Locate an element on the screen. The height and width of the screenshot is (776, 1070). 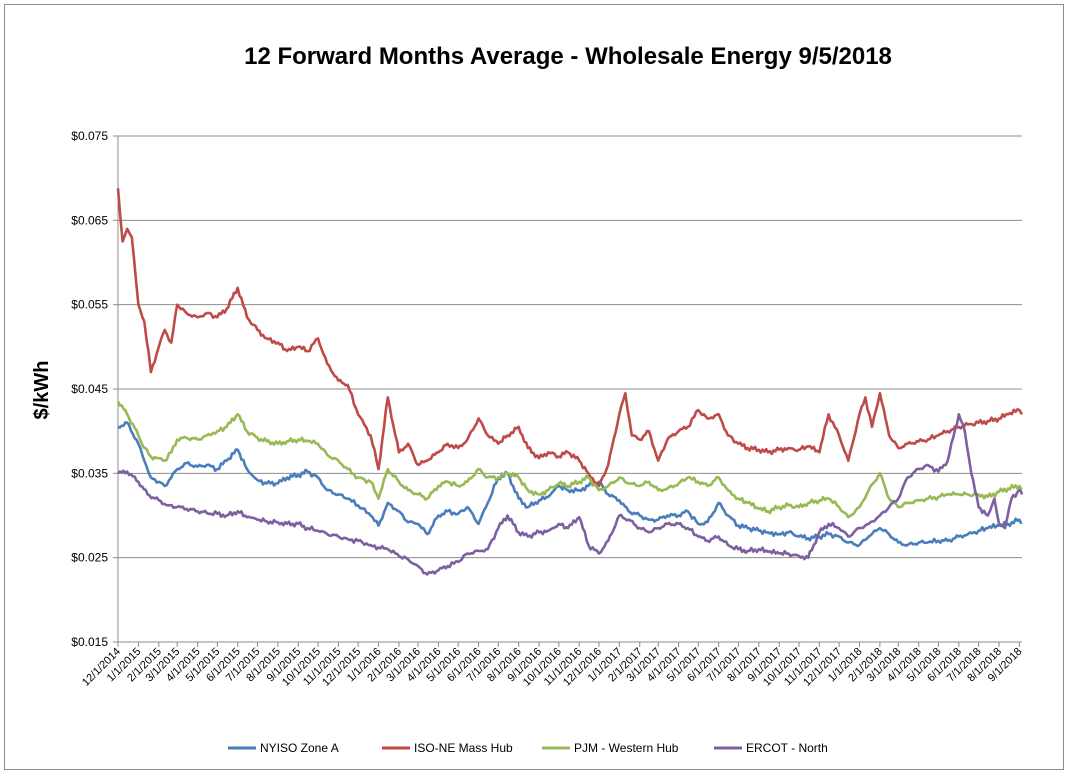
legend-label: ISO-NE Mass Hub is located at coordinates (463, 748).